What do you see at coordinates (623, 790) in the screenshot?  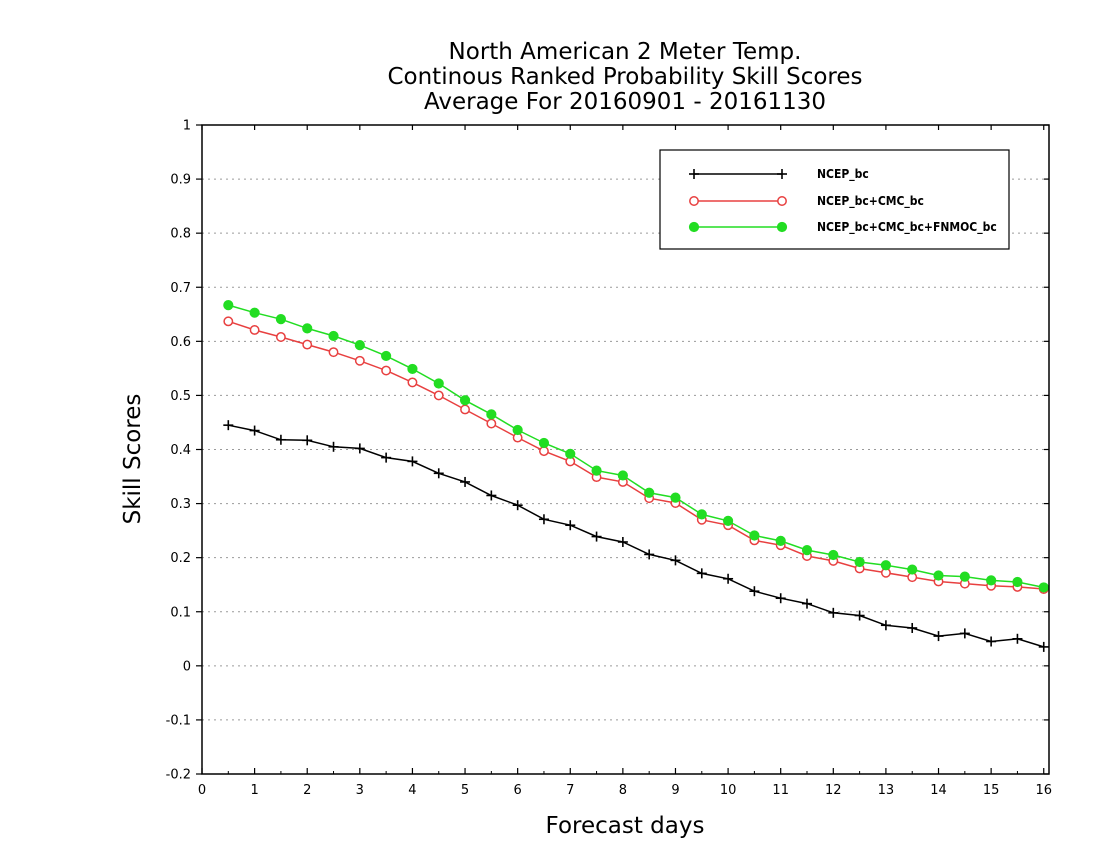 I see `x-tick-label: 8` at bounding box center [623, 790].